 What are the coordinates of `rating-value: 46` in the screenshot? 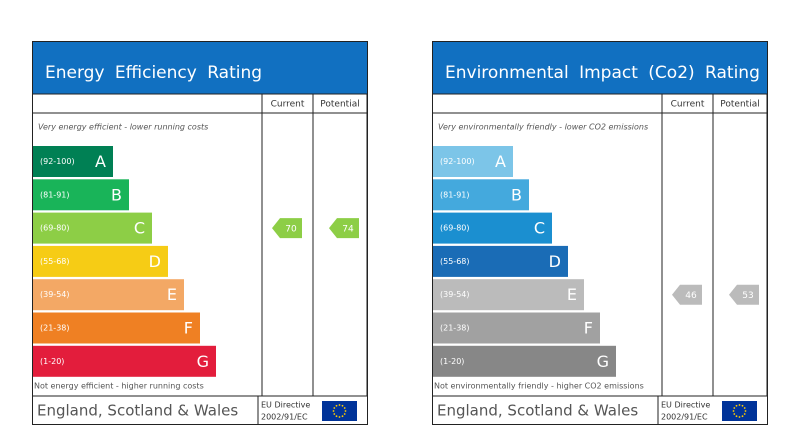 It's located at (691, 296).